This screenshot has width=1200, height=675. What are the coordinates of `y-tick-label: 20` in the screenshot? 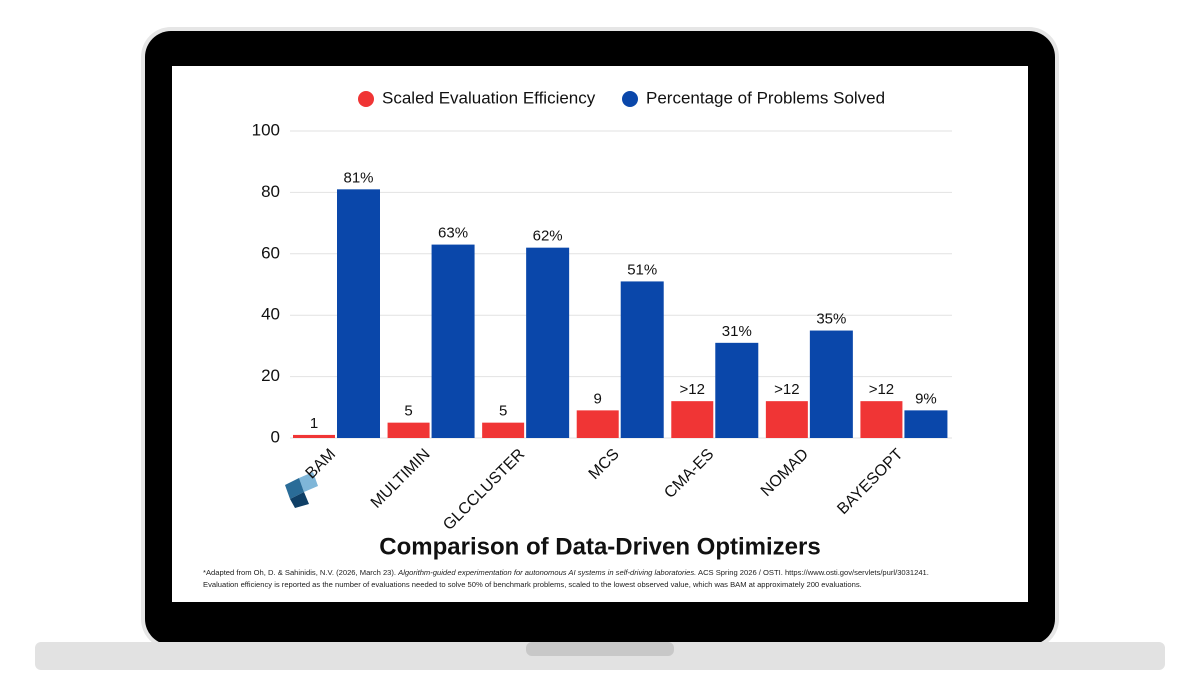 It's located at (270, 375).